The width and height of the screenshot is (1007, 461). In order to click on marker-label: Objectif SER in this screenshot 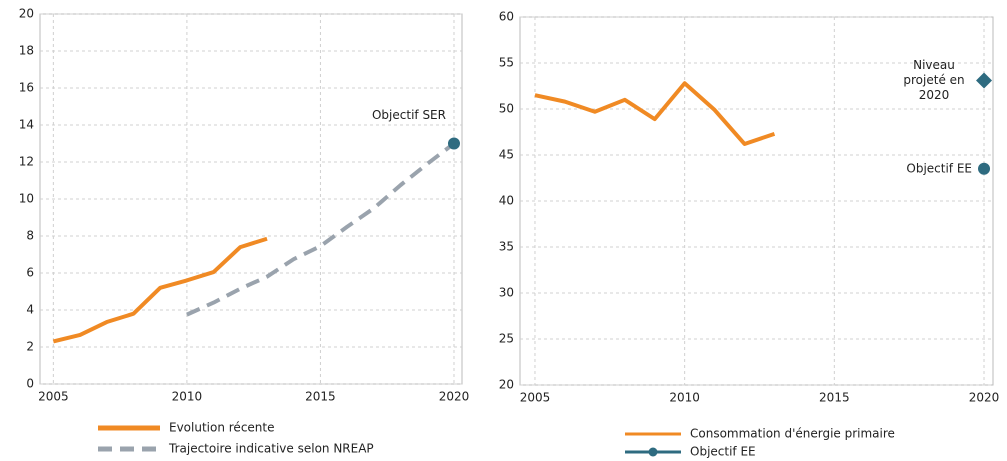, I will do `click(409, 115)`.